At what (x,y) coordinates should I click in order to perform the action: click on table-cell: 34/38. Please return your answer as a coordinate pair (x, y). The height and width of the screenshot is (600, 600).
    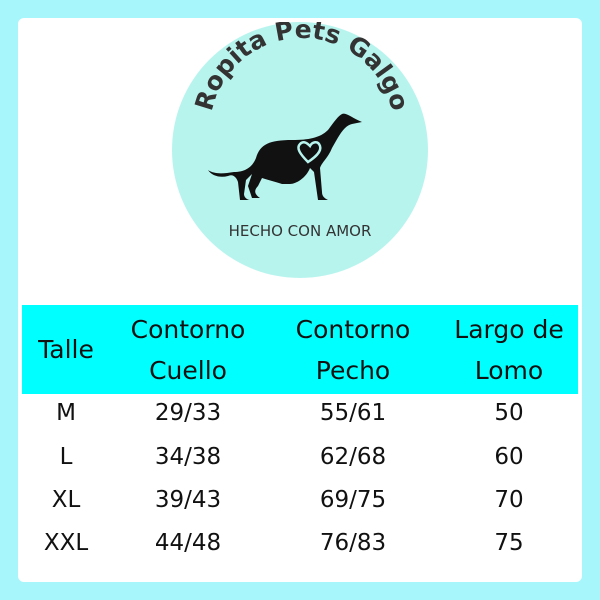
    Looking at the image, I should click on (188, 457).